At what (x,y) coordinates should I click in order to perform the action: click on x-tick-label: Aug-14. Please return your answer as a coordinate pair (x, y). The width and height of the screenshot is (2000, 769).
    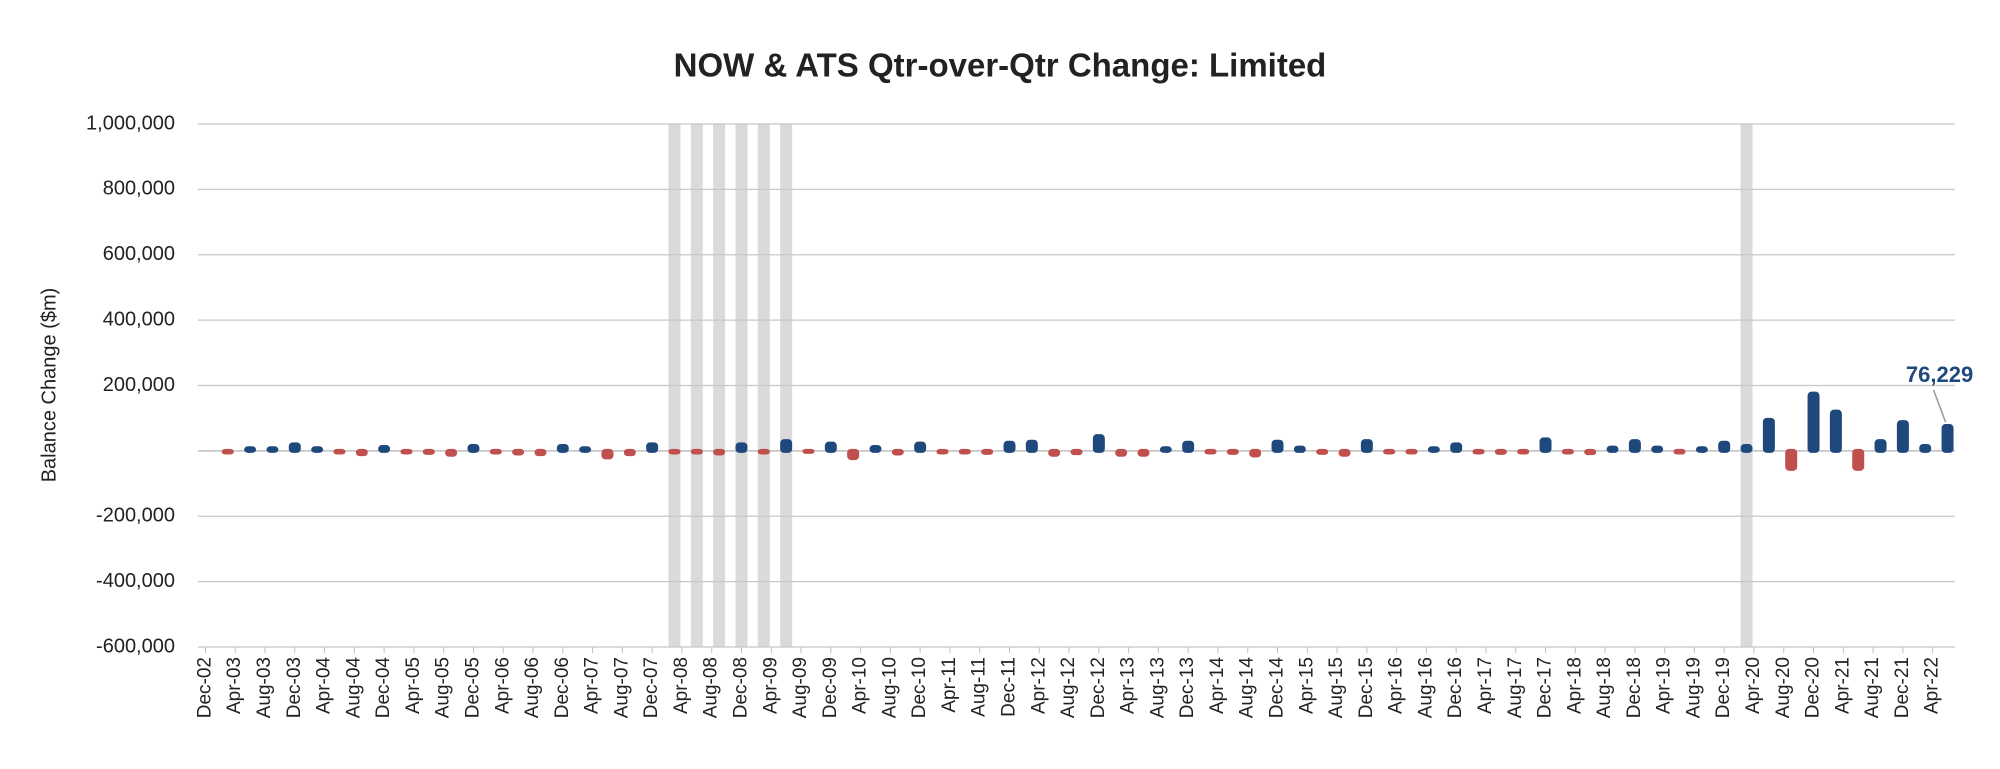
    Looking at the image, I should click on (1247, 688).